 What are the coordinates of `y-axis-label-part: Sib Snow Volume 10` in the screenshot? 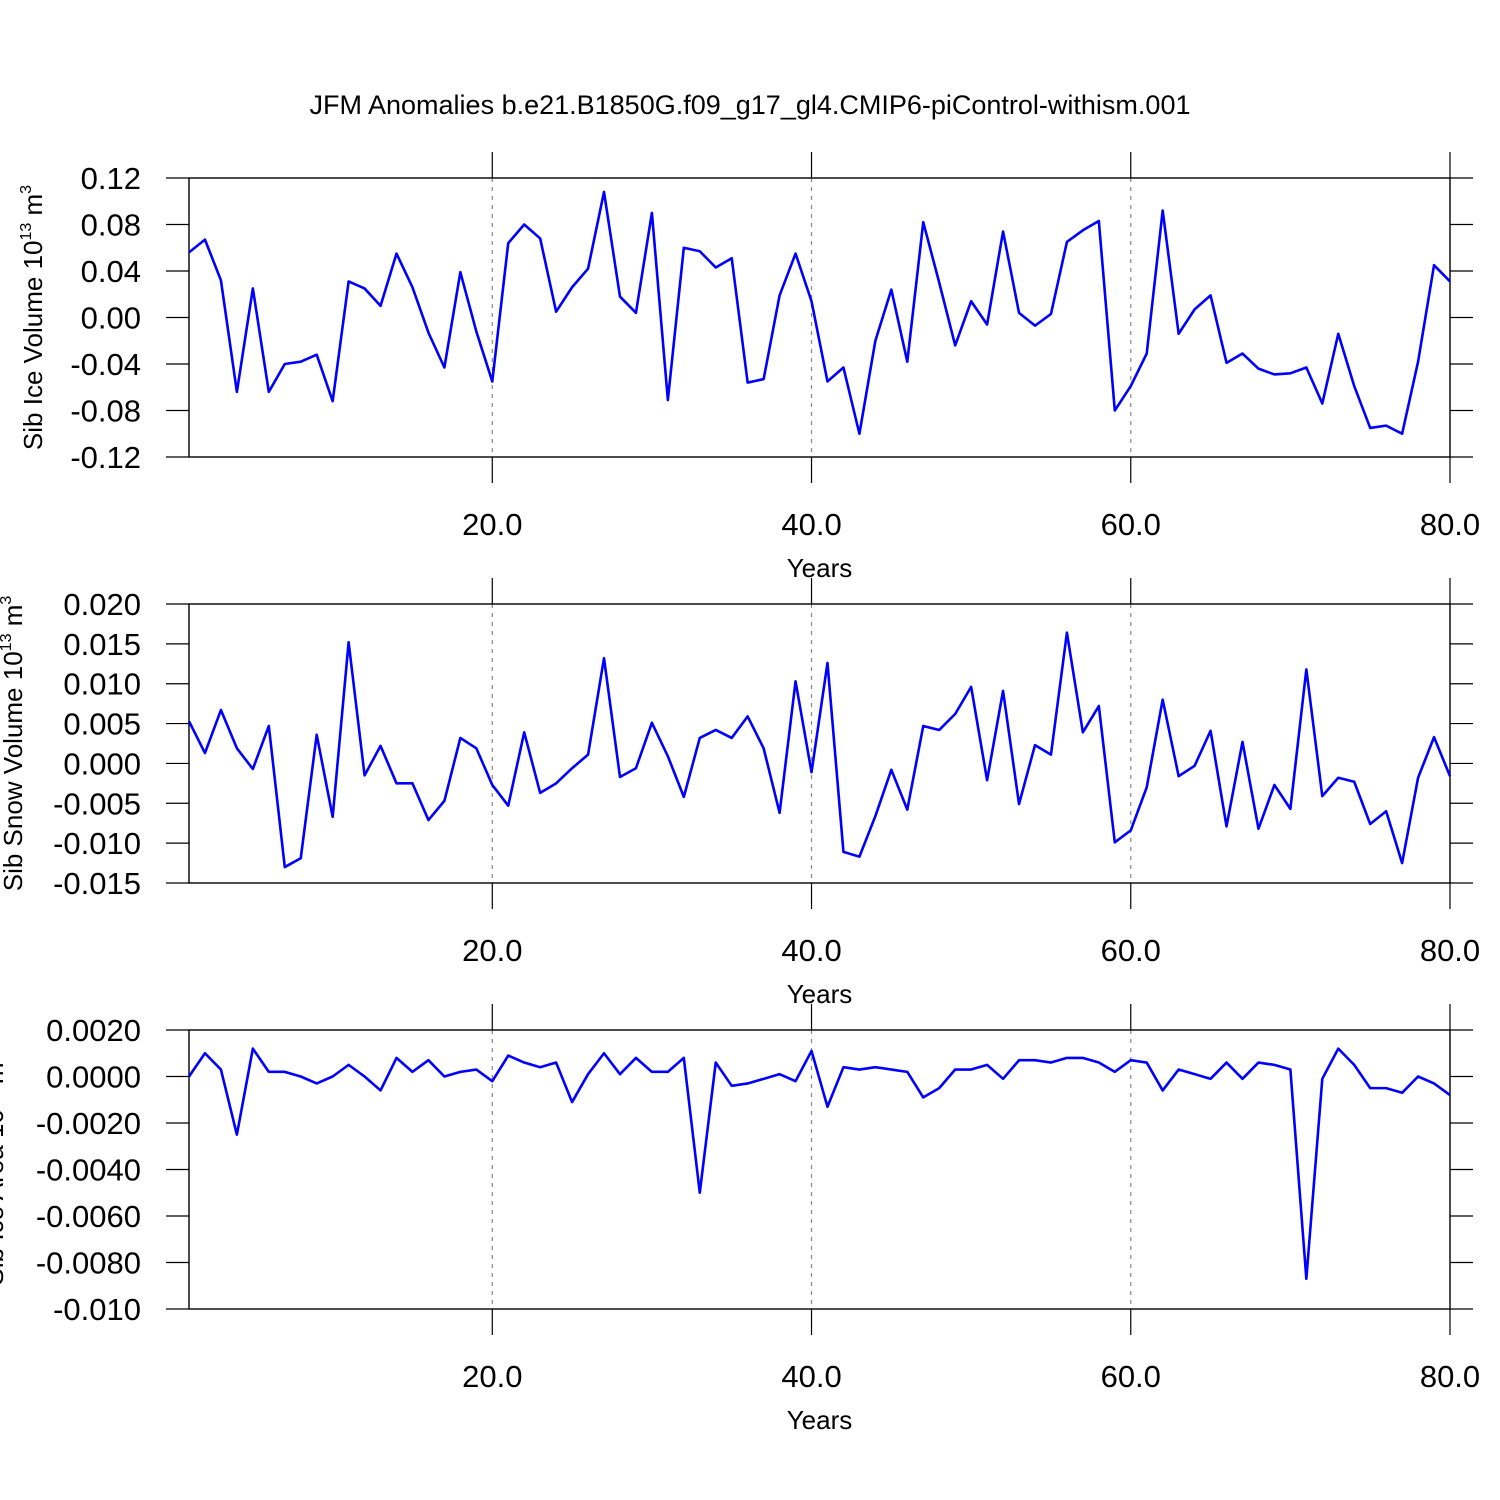 It's located at (14, 771).